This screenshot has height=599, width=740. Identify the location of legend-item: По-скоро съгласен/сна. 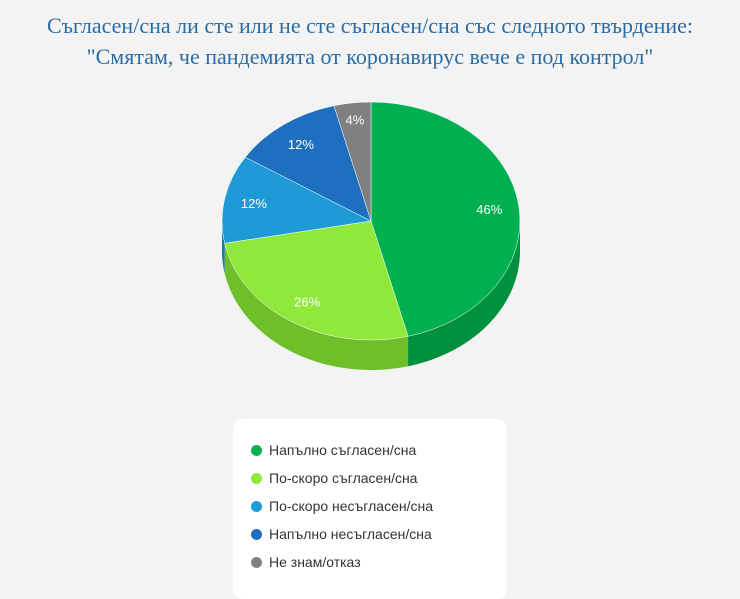
(379, 478).